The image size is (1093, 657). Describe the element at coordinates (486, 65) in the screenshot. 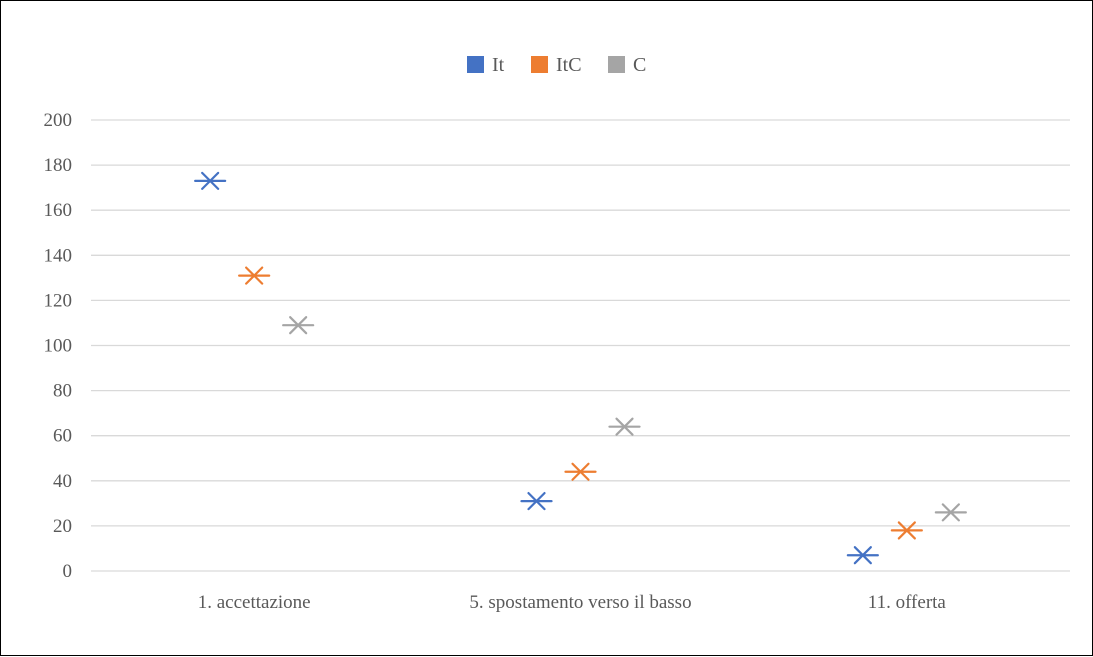

I see `legend-item-it: It` at that location.